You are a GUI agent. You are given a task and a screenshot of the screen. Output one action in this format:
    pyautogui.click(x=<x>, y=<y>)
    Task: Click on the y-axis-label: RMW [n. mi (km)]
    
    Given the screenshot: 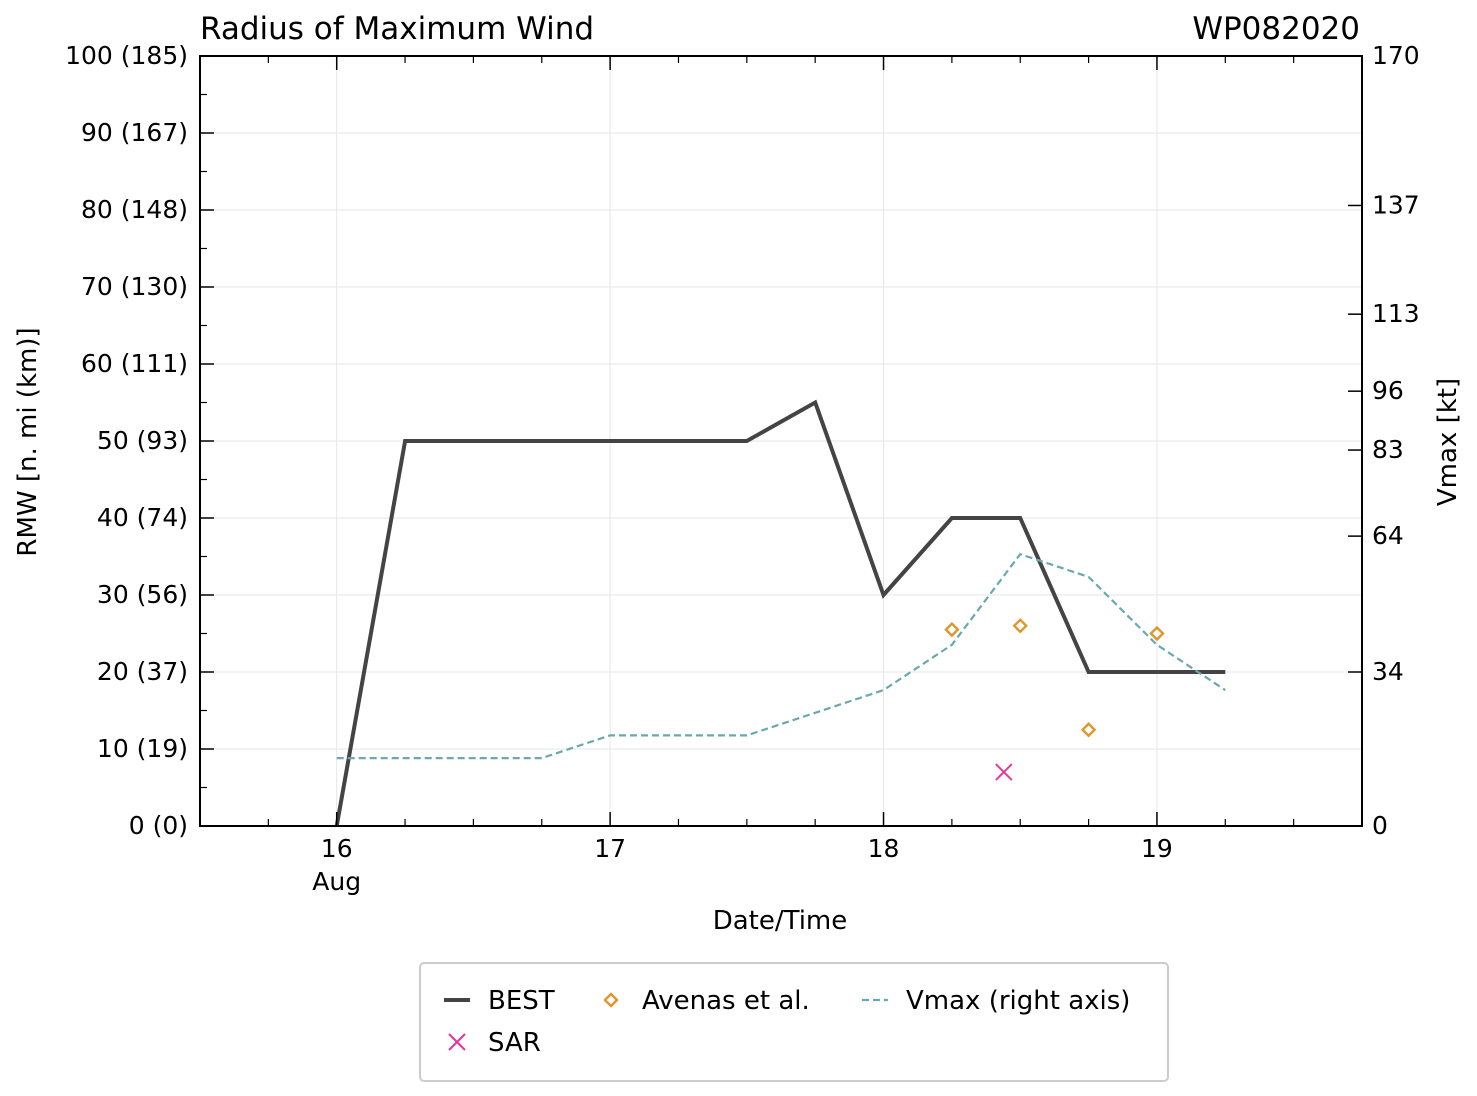 What is the action you would take?
    pyautogui.click(x=28, y=441)
    